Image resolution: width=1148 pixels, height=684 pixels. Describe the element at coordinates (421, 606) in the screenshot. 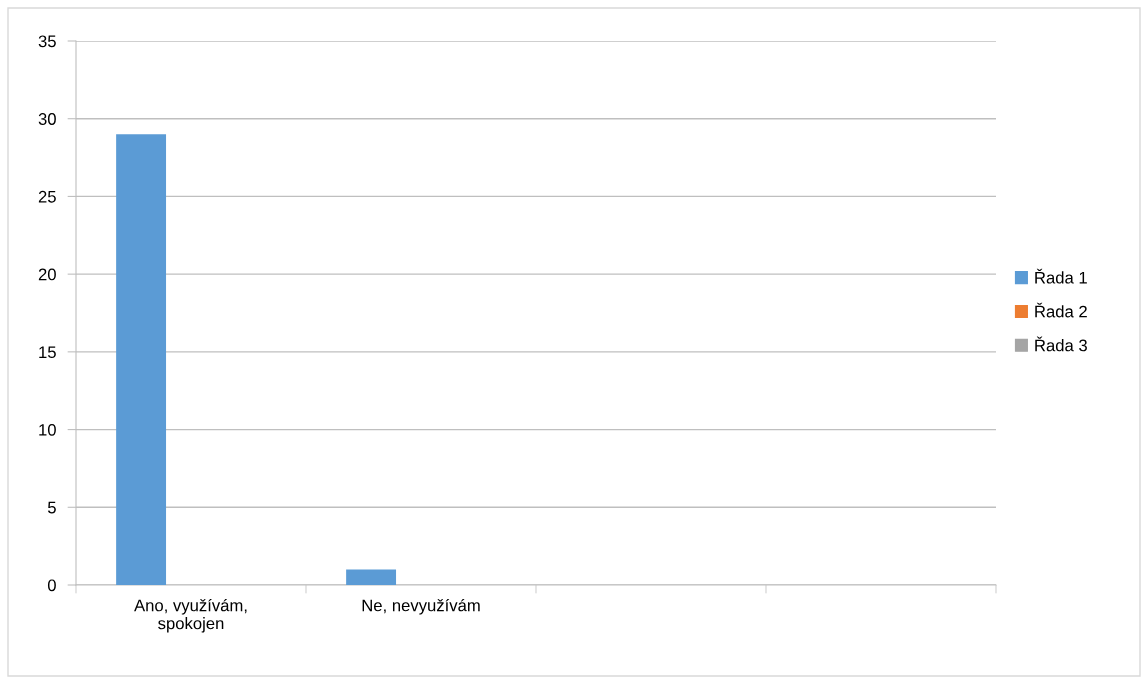

I see `x-tick-label: Ne, nevyužívám` at that location.